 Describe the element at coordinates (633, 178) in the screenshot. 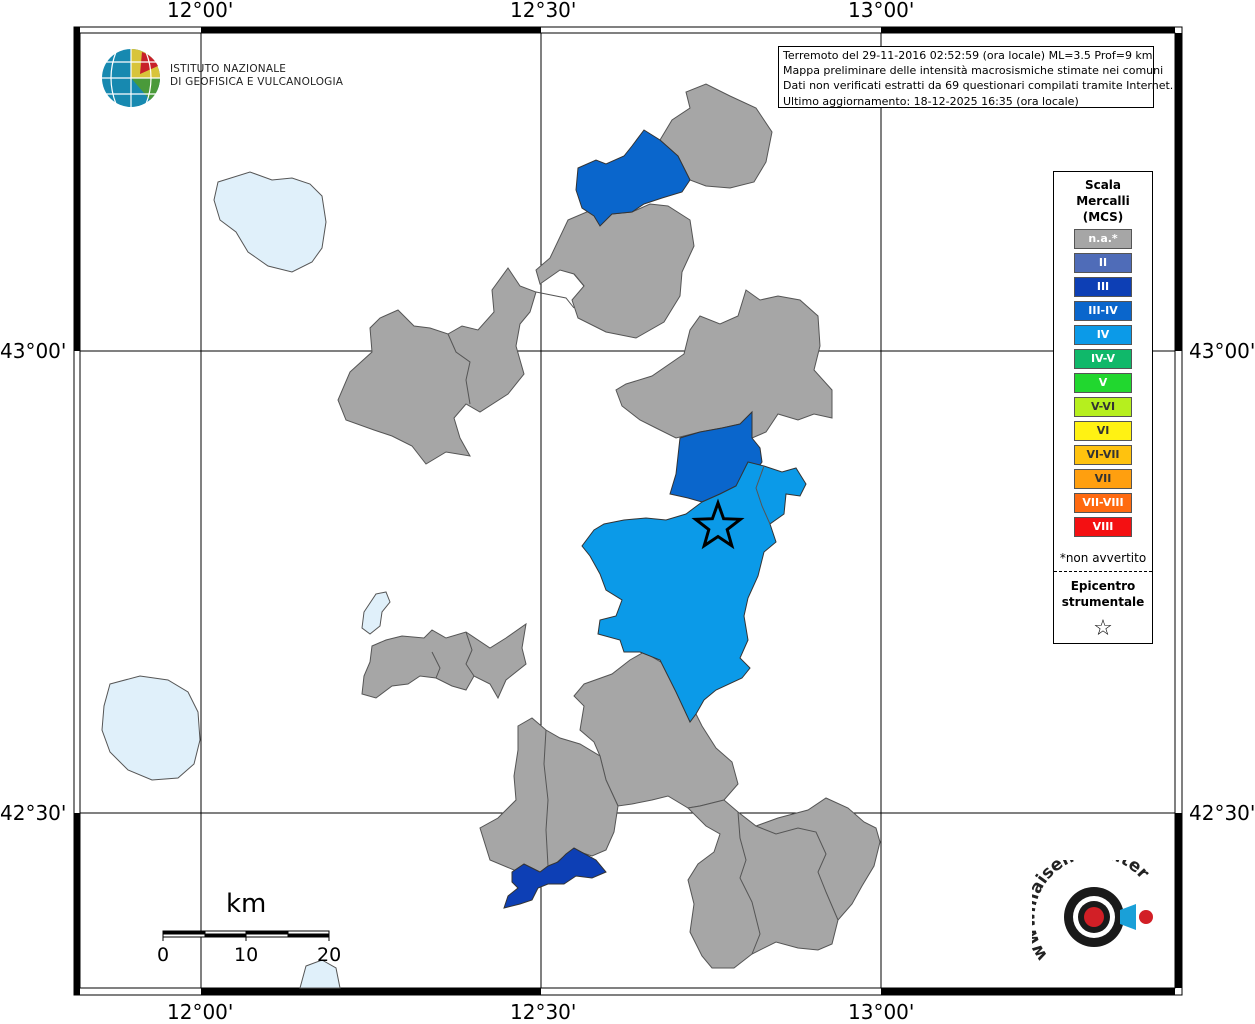

I see `comune-intensity-iii-iv-north` at that location.